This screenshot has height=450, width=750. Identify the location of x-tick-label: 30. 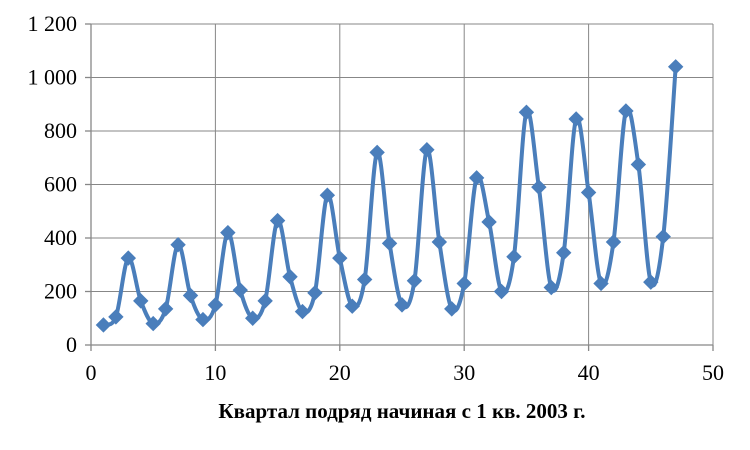
(464, 372).